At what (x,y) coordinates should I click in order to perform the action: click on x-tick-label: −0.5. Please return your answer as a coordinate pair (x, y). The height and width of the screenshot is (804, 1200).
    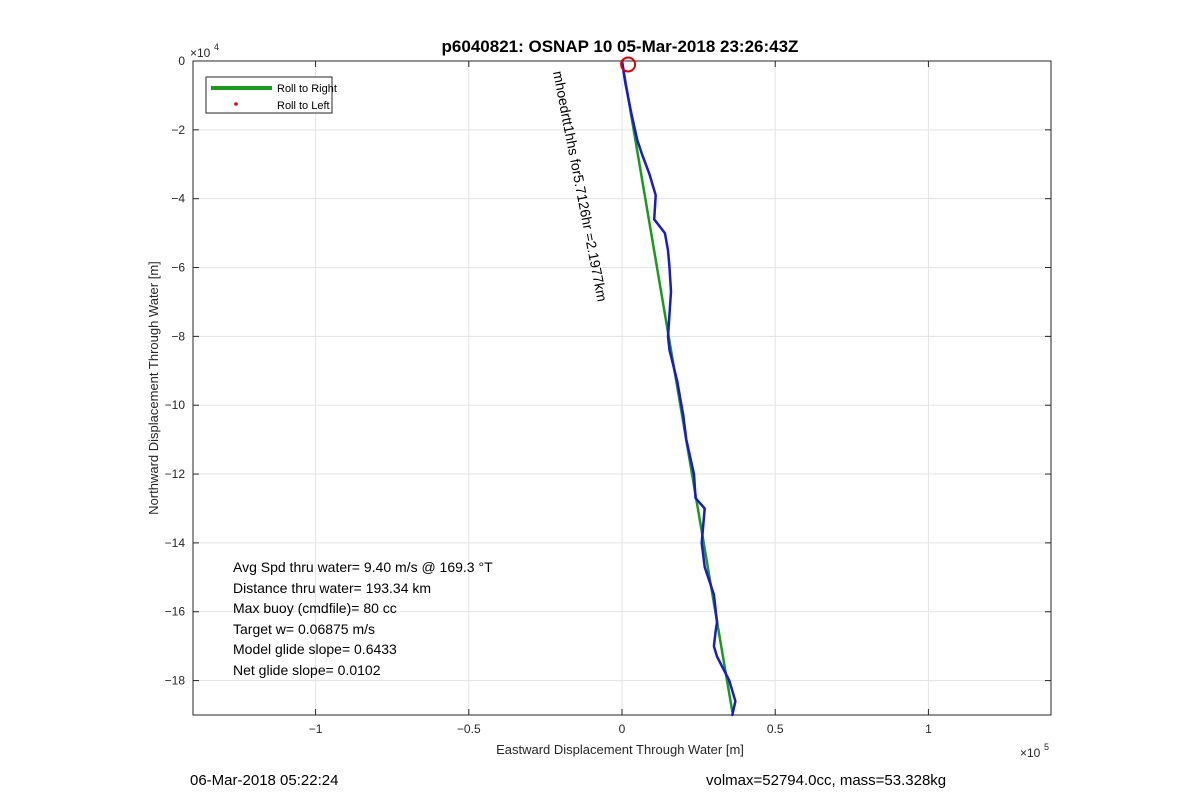
    Looking at the image, I should click on (469, 729).